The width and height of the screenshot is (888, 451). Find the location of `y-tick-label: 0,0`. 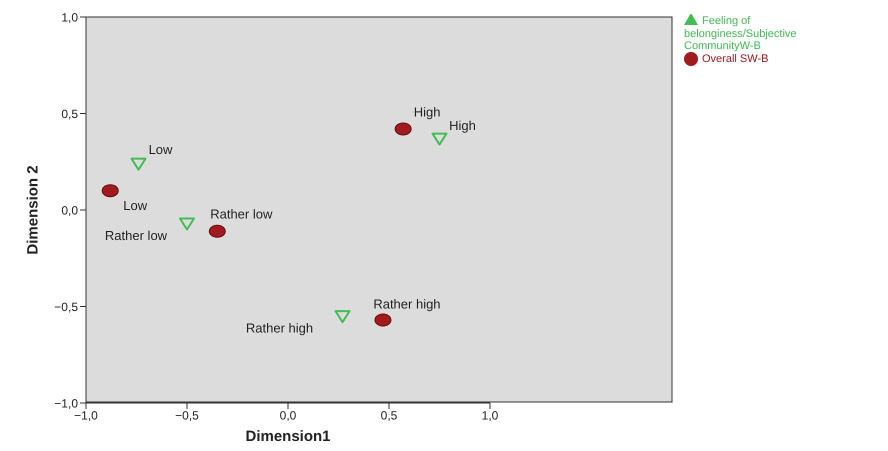

y-tick-label: 0,0 is located at coordinates (69, 210).